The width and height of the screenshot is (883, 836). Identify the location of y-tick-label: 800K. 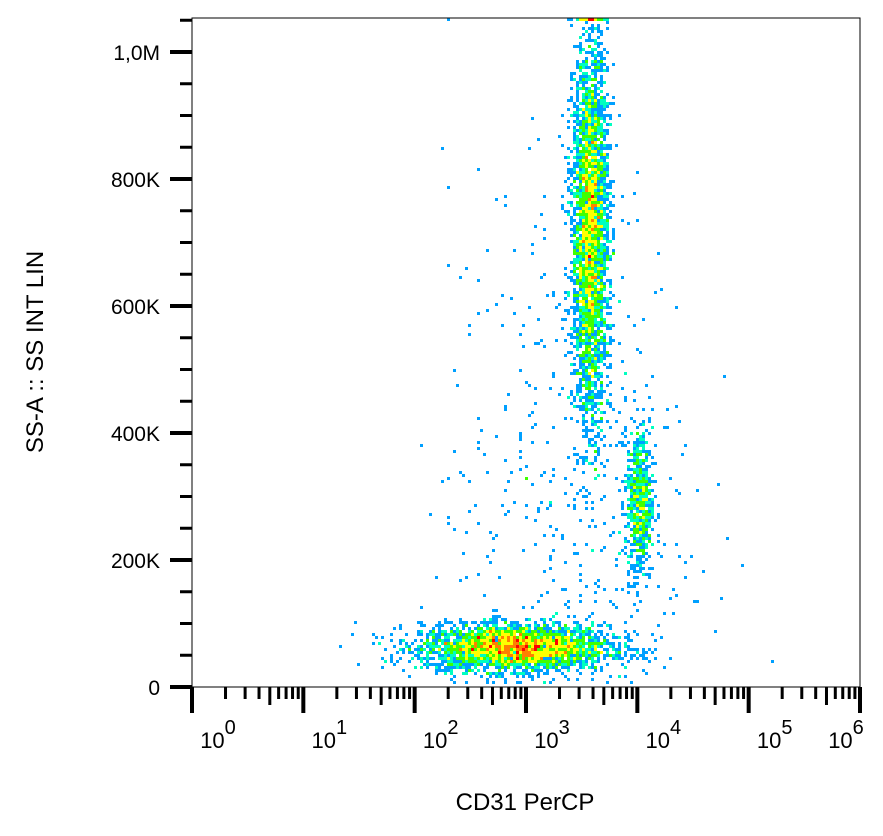
(135, 180).